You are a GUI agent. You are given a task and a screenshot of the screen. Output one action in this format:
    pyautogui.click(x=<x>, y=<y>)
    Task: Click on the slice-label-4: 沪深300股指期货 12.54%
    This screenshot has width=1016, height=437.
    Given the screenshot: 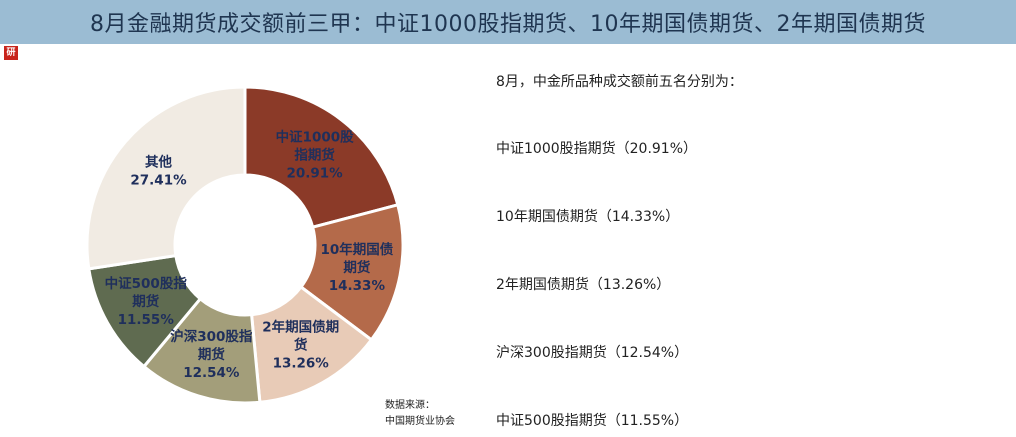 What is the action you would take?
    pyautogui.click(x=211, y=354)
    